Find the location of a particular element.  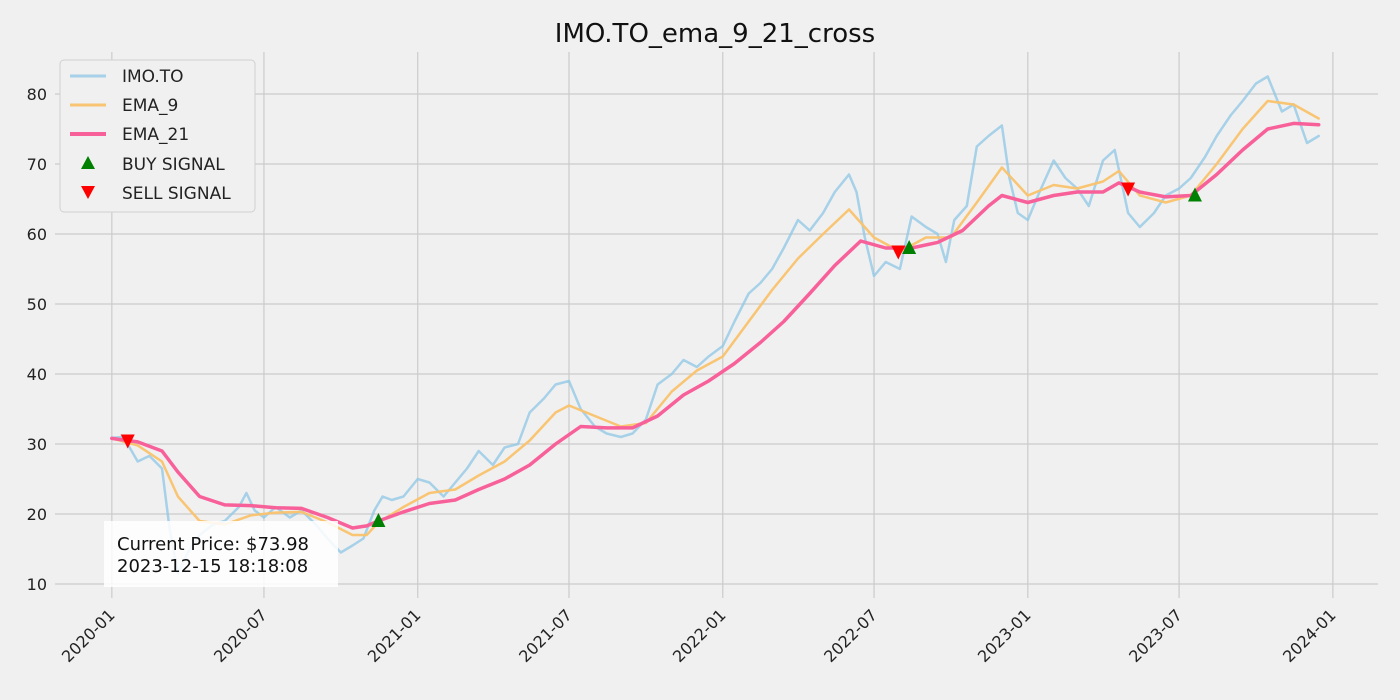

legend-label-imo: IMO.TO is located at coordinates (153, 77).